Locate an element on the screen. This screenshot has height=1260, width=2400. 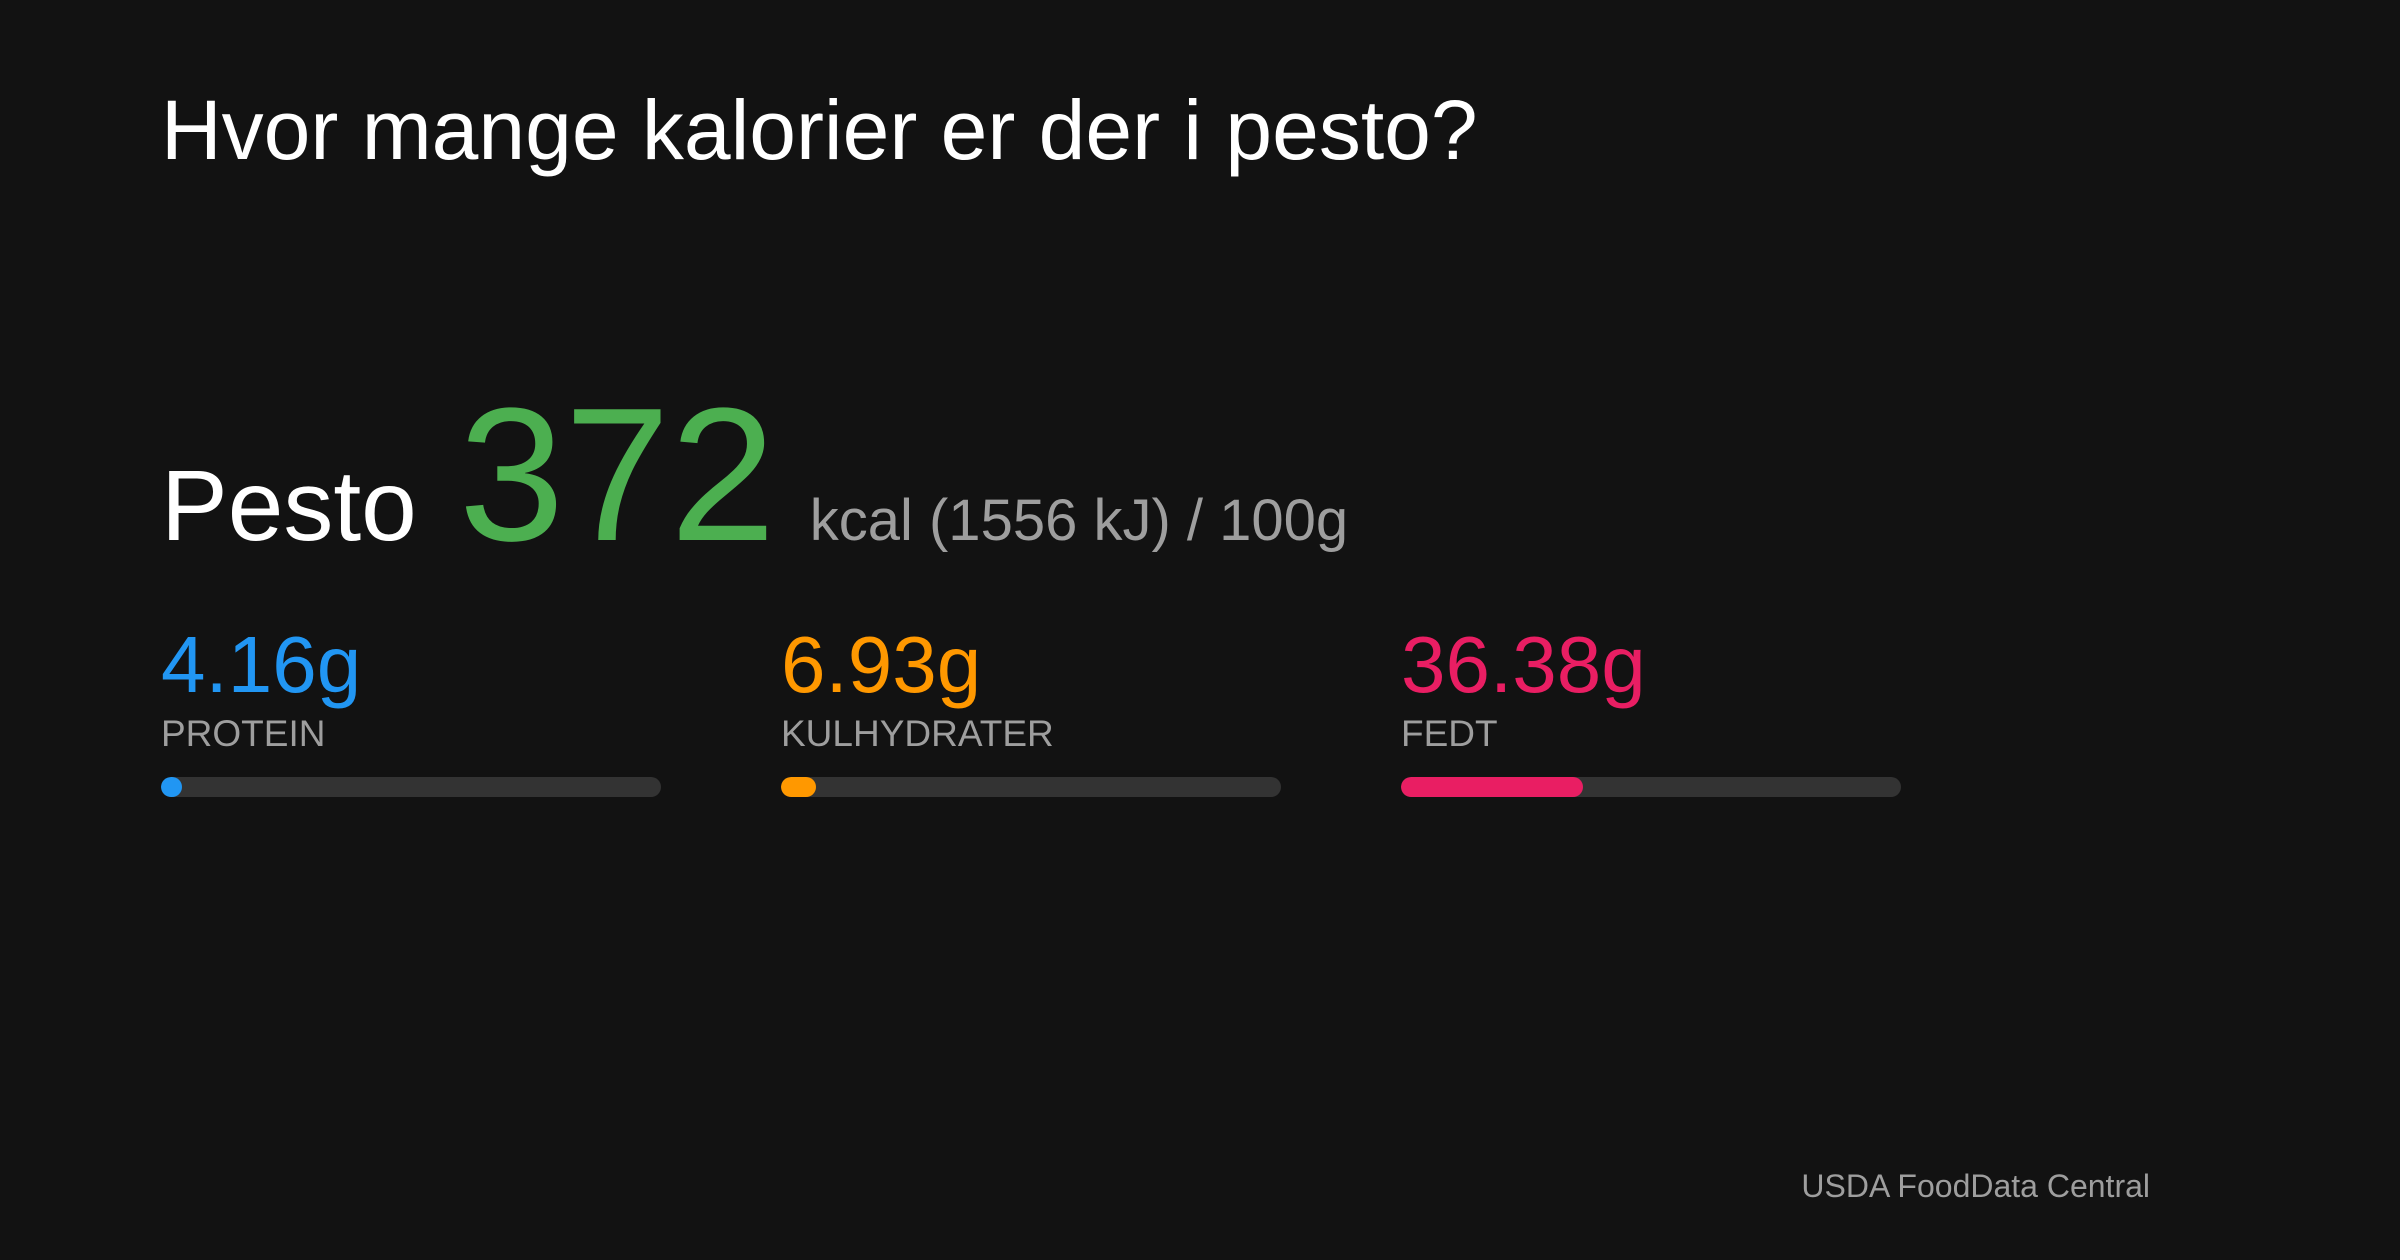
macro-name: FEDT is located at coordinates (1449, 733).